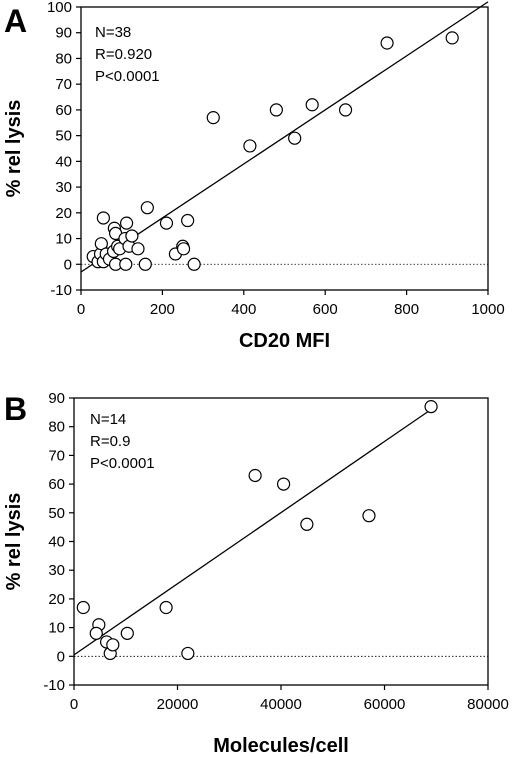  I want to click on panel-letter: A, so click(15, 21).